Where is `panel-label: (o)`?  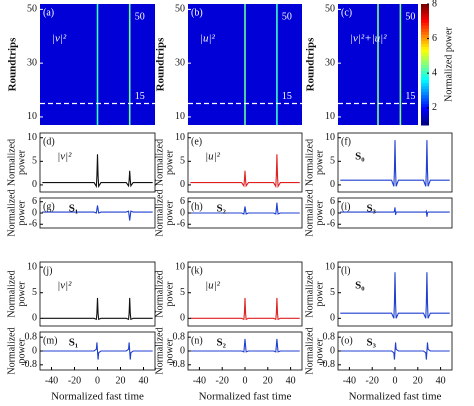
panel-label: (o) is located at coordinates (347, 340).